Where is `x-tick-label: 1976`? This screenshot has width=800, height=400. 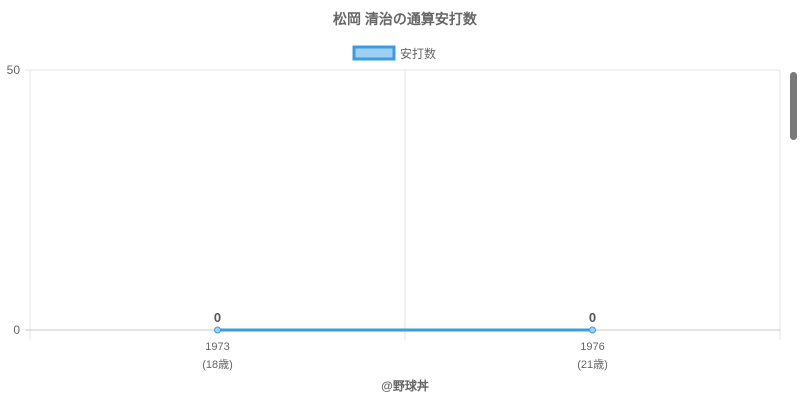 x-tick-label: 1976 is located at coordinates (592, 347).